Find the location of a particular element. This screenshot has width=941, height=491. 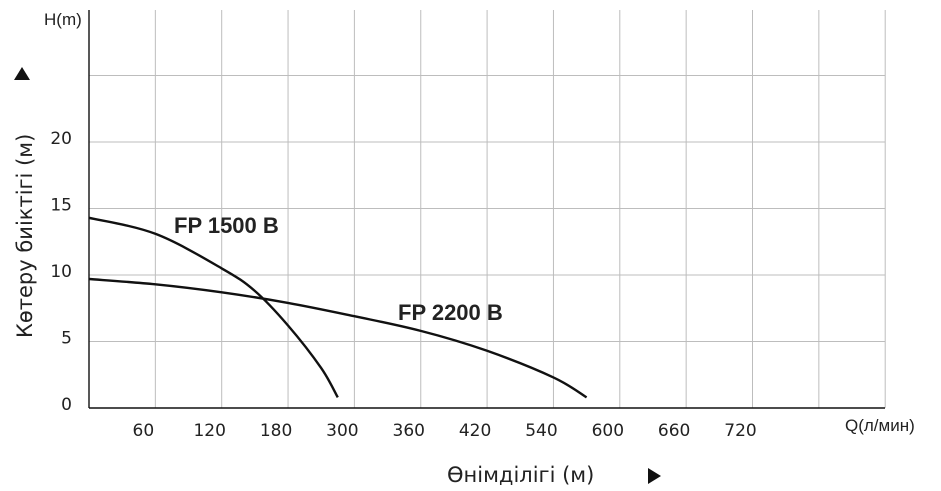

x-tick-label: 300 is located at coordinates (342, 431).